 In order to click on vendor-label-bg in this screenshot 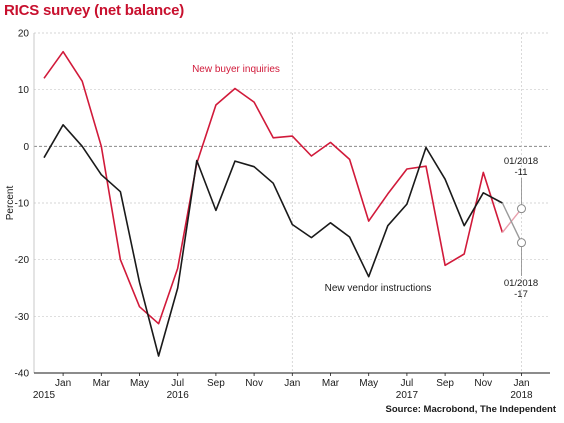, I will do `click(378, 288)`.